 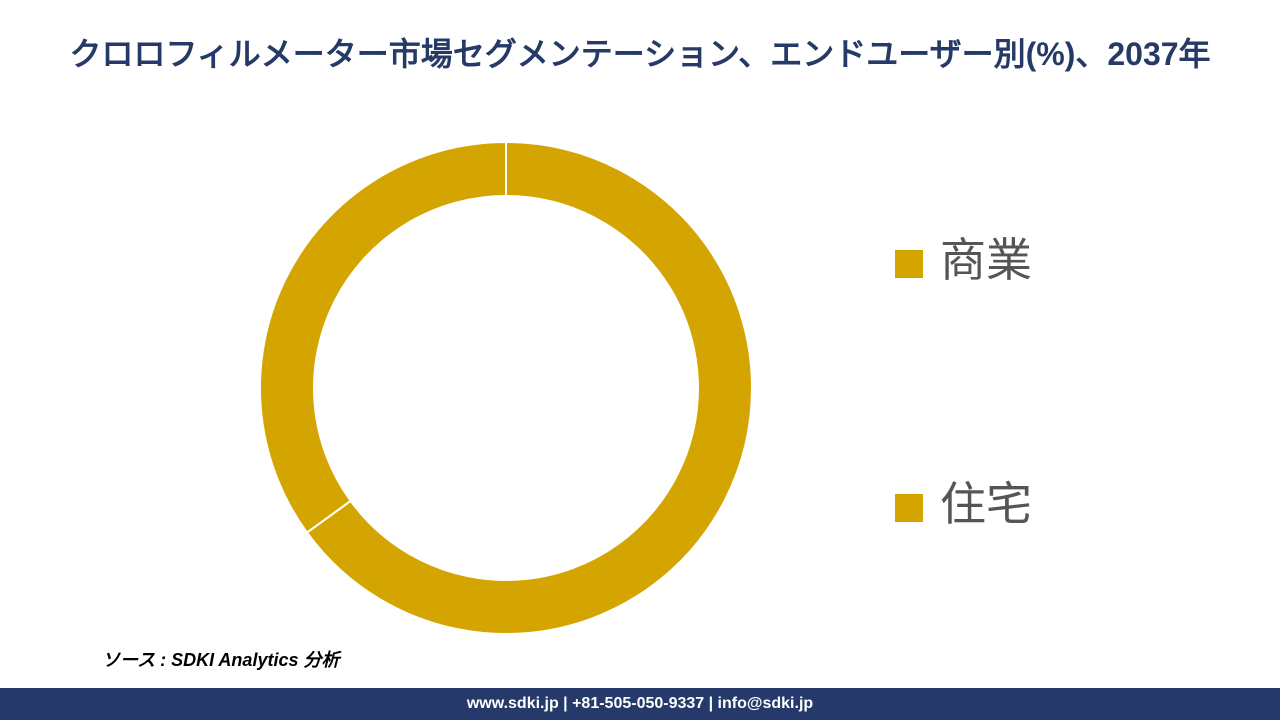 I want to click on chart-title: クロロフィルメーター市場セグメンテーション、エンドユーザー別(%)、2037年, so click(x=640, y=54).